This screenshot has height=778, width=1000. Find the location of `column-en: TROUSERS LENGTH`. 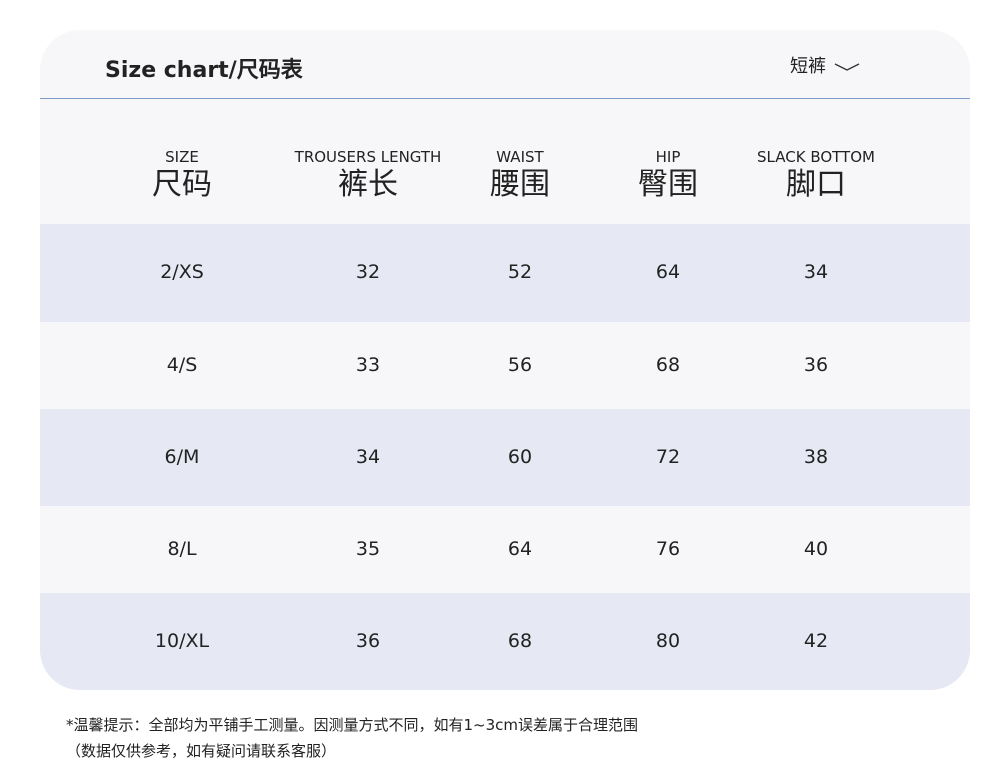

column-en: TROUSERS LENGTH is located at coordinates (368, 157).